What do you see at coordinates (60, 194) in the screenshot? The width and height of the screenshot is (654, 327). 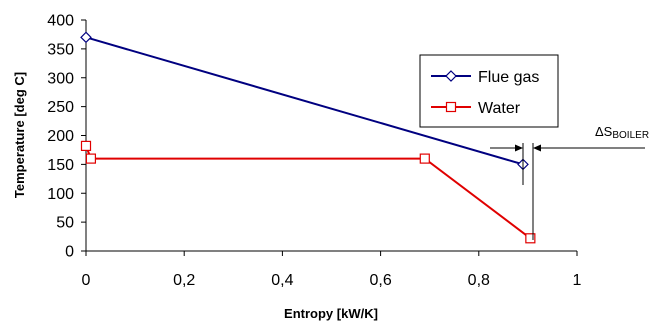 I see `y-tick-label: 100` at bounding box center [60, 194].